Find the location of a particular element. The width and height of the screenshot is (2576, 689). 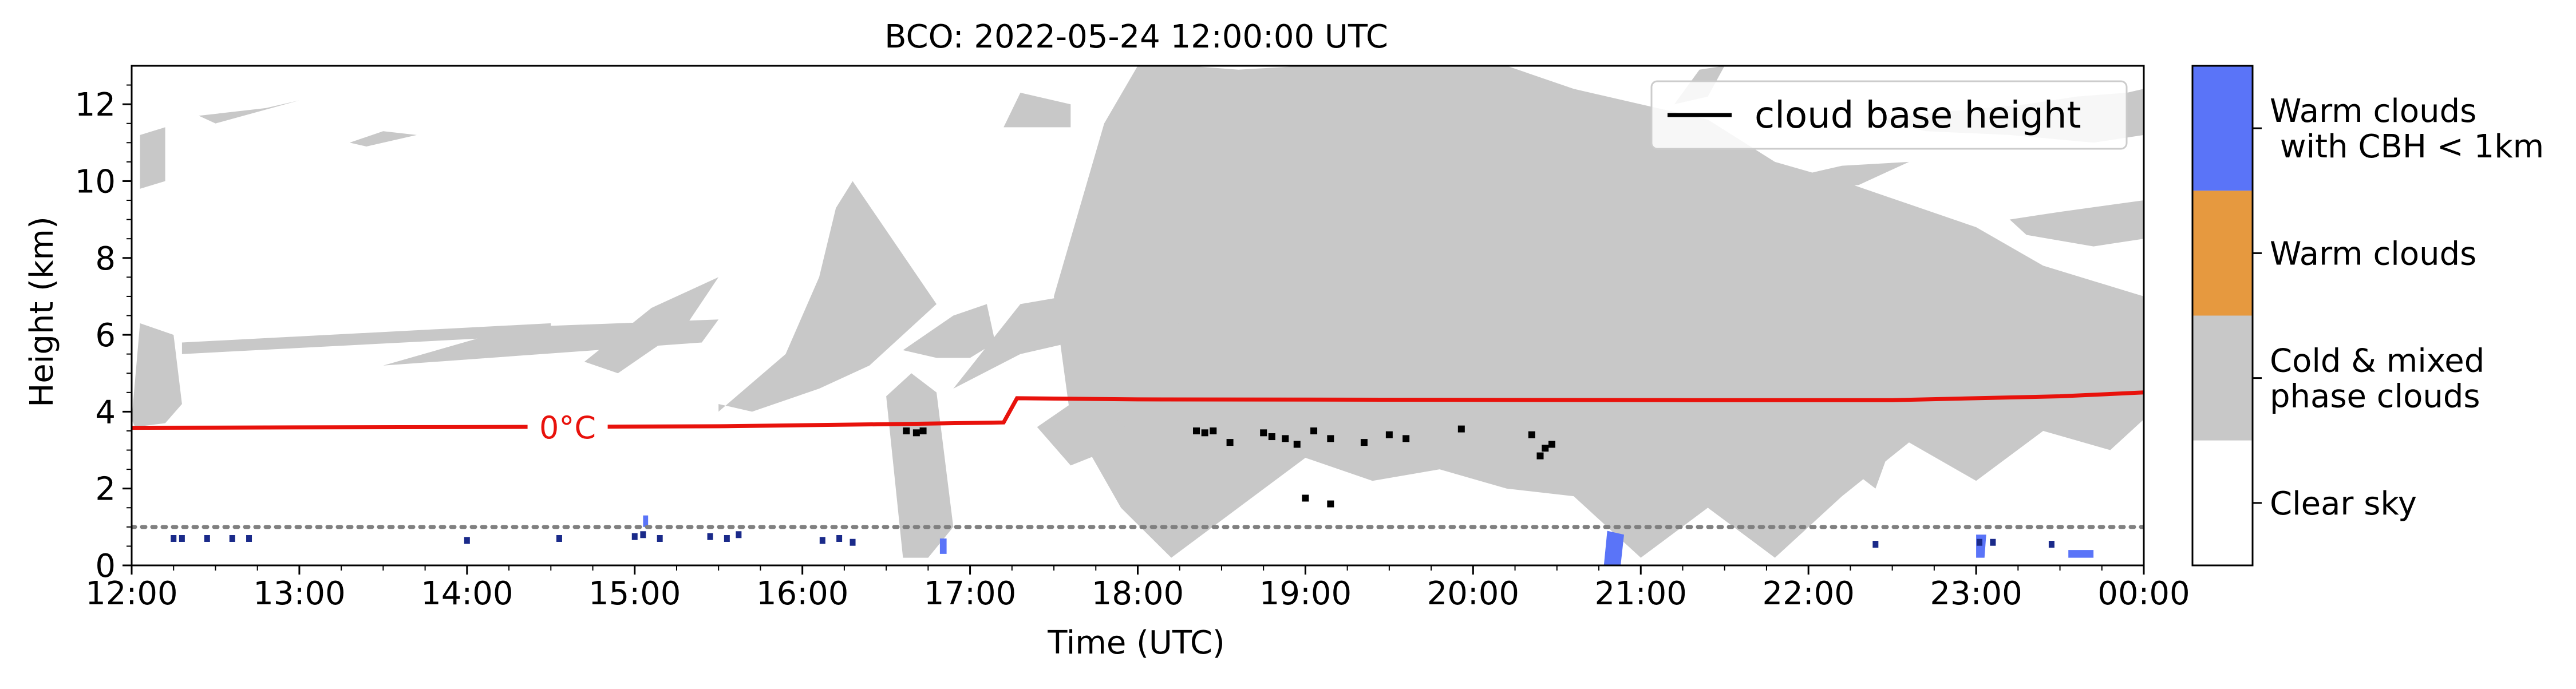

x-tick-label-5: 17:00 is located at coordinates (970, 593).